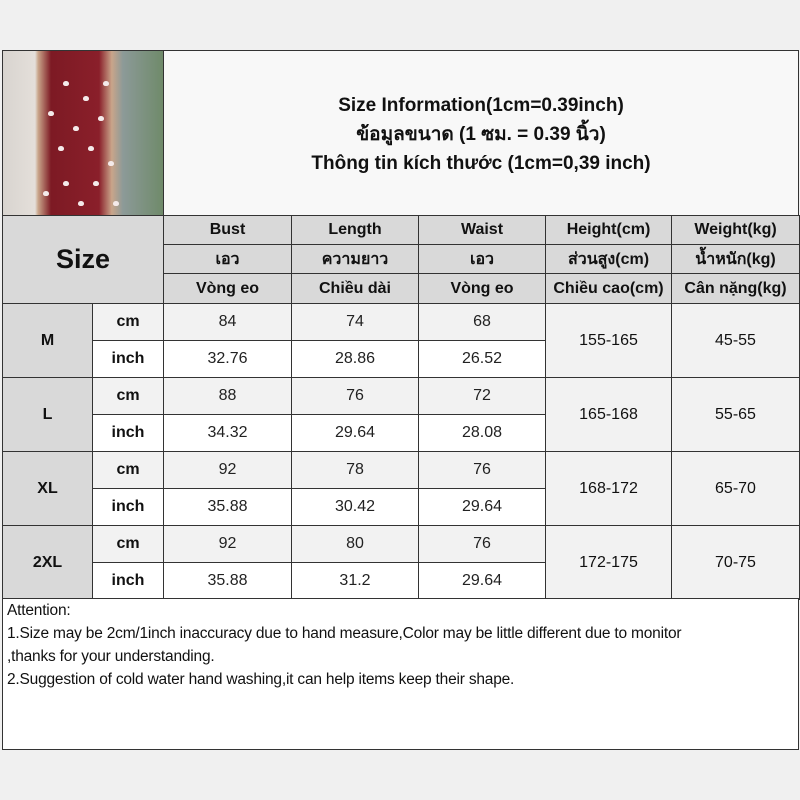 Image resolution: width=800 pixels, height=800 pixels. I want to click on table-cell: 28.08, so click(482, 433).